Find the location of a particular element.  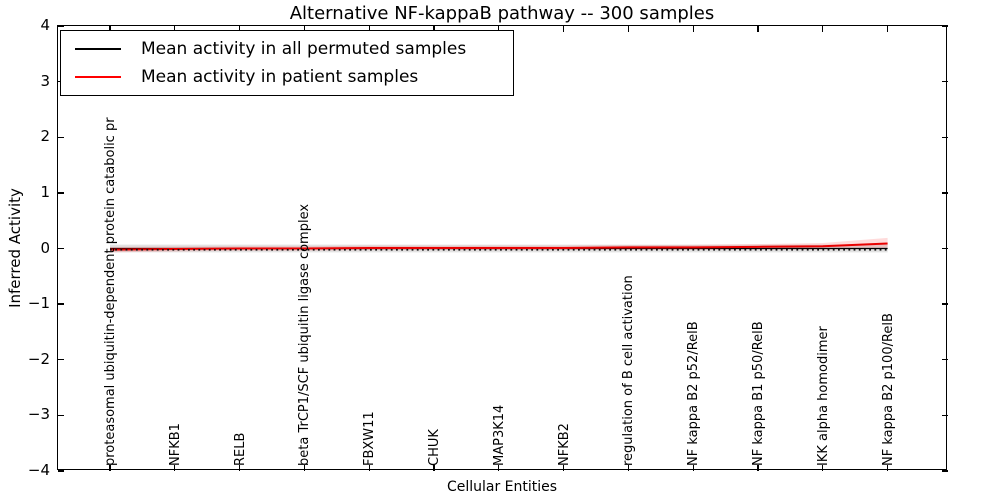

data-lines is located at coordinates (498, 245).